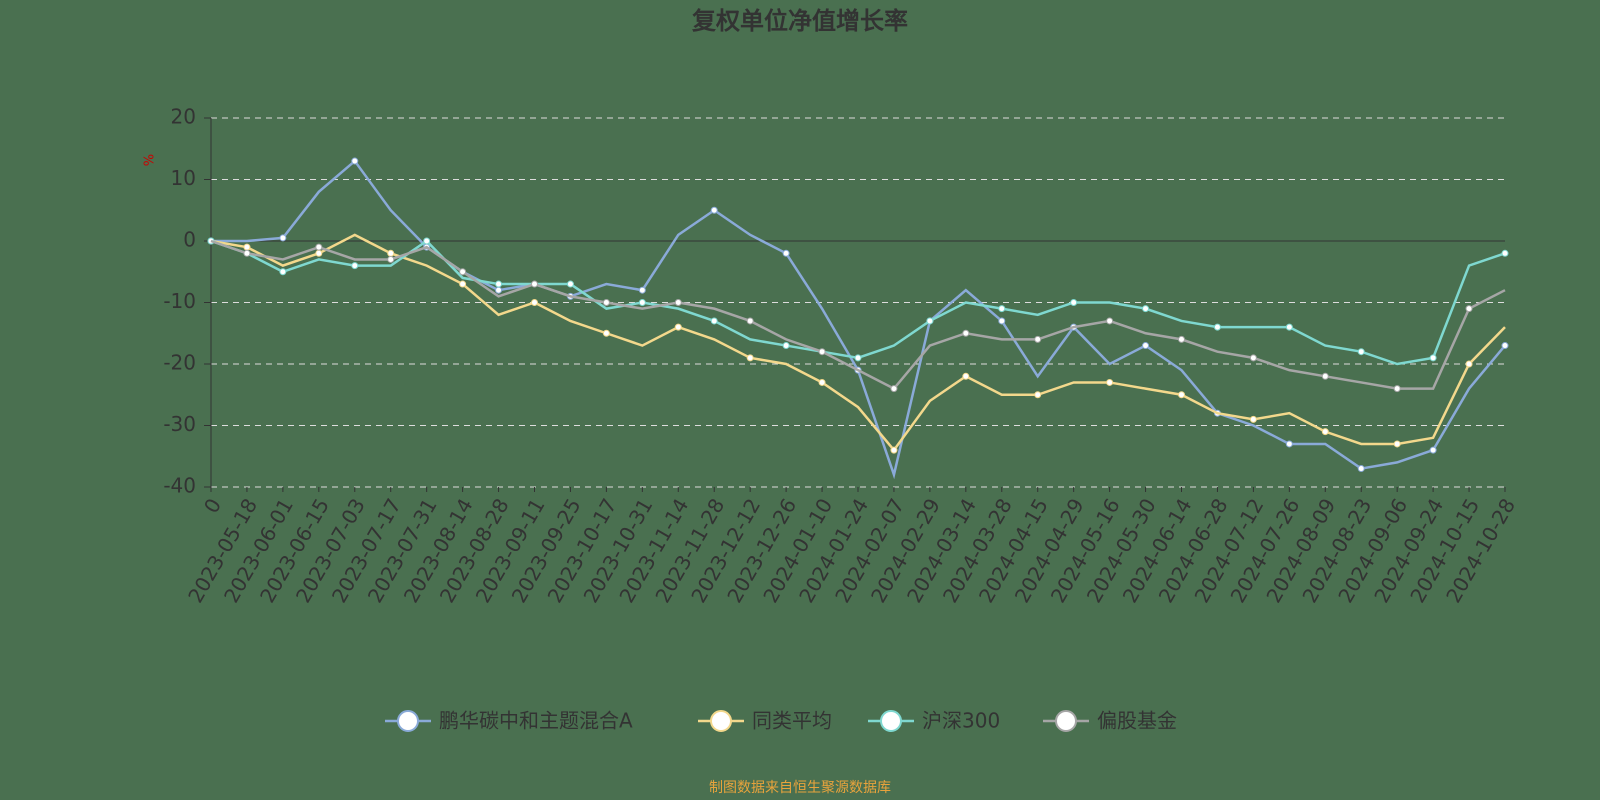 The image size is (1600, 800). I want to click on legend-item: 沪深300, so click(934, 721).